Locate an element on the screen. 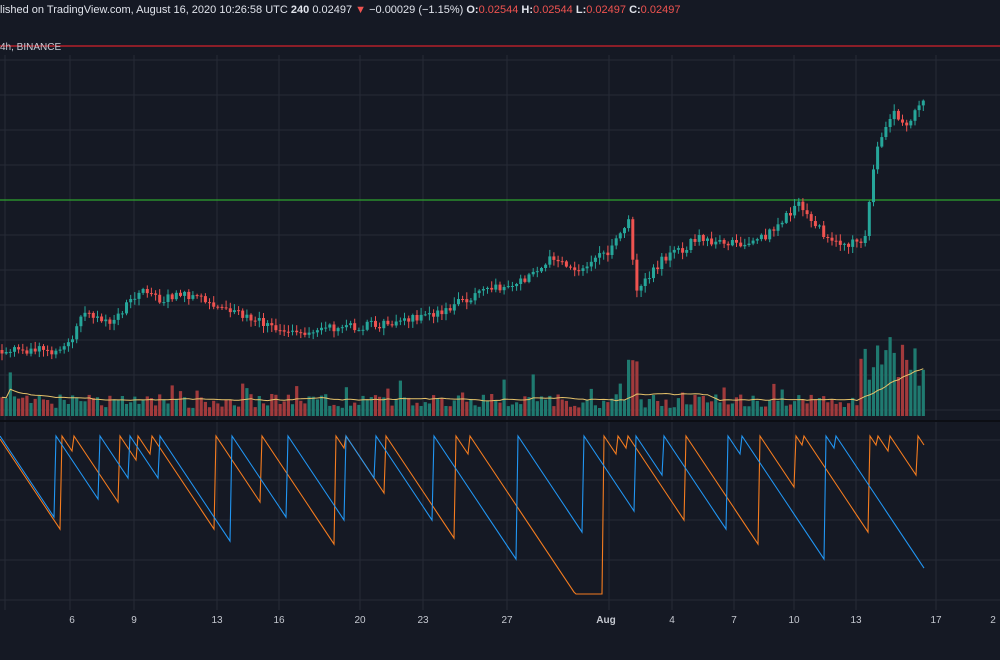 The height and width of the screenshot is (660, 1000). x-axis-label: 20 is located at coordinates (360, 620).